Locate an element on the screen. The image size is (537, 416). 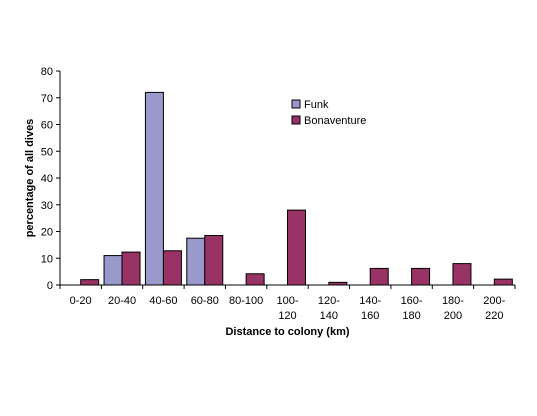
y-axis-title: percentage of all dives is located at coordinates (30, 178).